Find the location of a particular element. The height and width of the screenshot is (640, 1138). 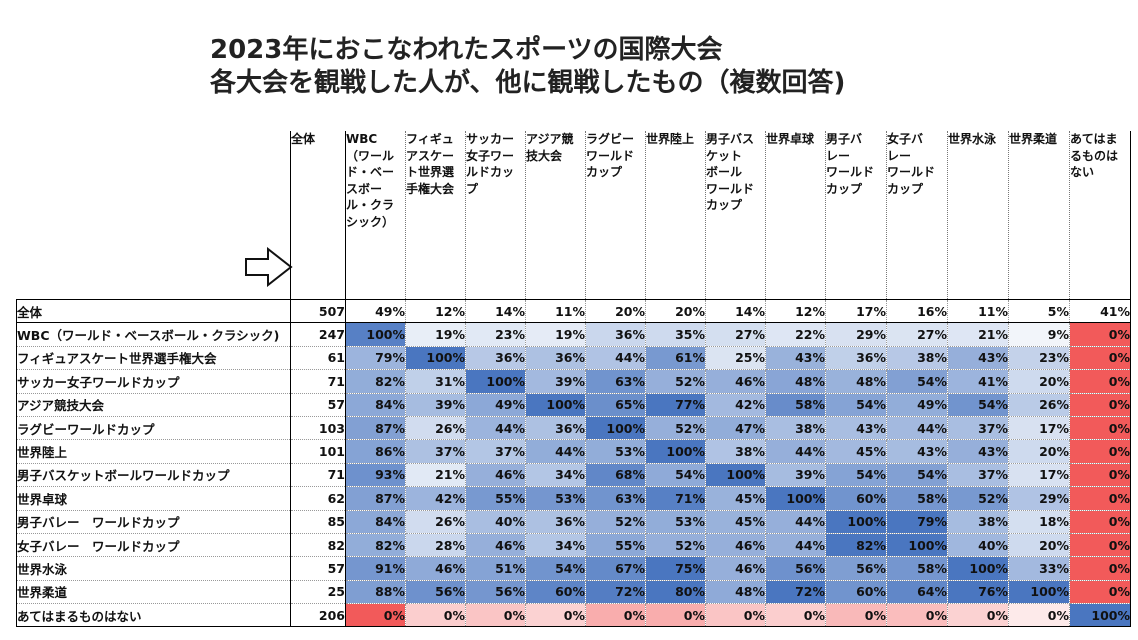

value-cell: 43% is located at coordinates (978, 451).